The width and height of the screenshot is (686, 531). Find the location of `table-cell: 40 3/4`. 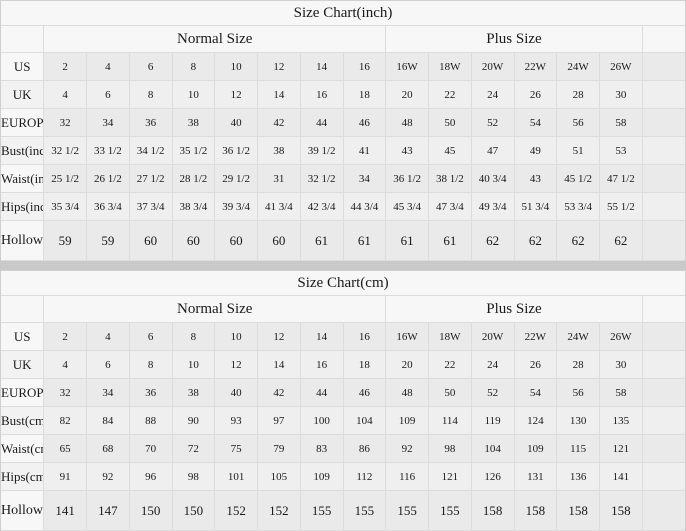

table-cell: 40 3/4 is located at coordinates (492, 178).